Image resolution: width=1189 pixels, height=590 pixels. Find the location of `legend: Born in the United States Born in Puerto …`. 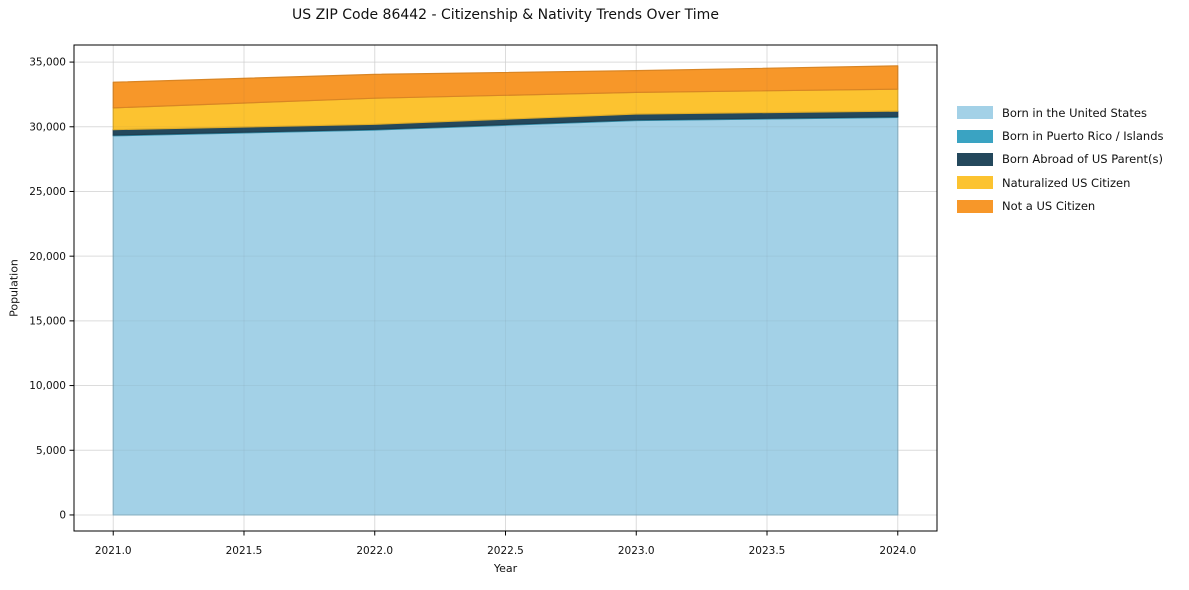

legend: Born in the United States Born in Puerto … is located at coordinates (1060, 159).